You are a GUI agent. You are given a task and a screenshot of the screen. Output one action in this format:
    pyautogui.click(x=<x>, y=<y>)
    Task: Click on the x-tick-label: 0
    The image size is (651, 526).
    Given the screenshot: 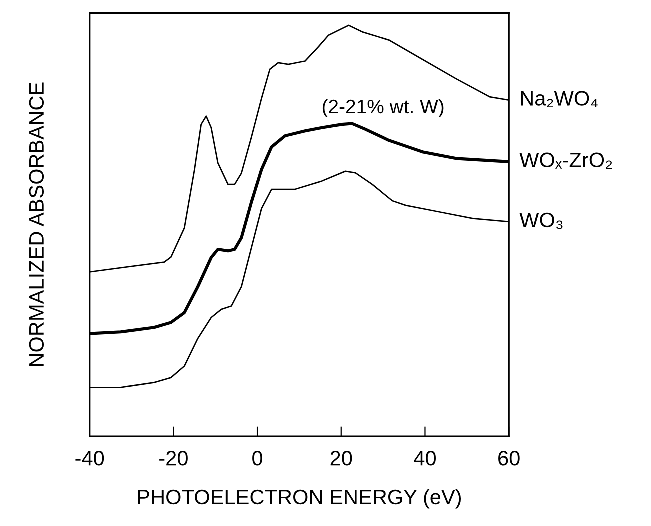 What is the action you would take?
    pyautogui.click(x=257, y=458)
    